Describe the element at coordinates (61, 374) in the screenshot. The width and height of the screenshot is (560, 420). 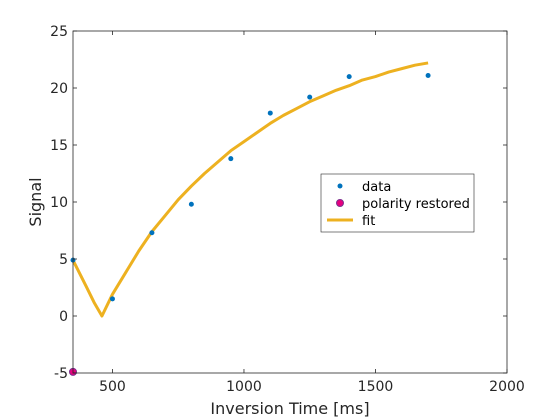
I see `y-tick-label: -5` at that location.